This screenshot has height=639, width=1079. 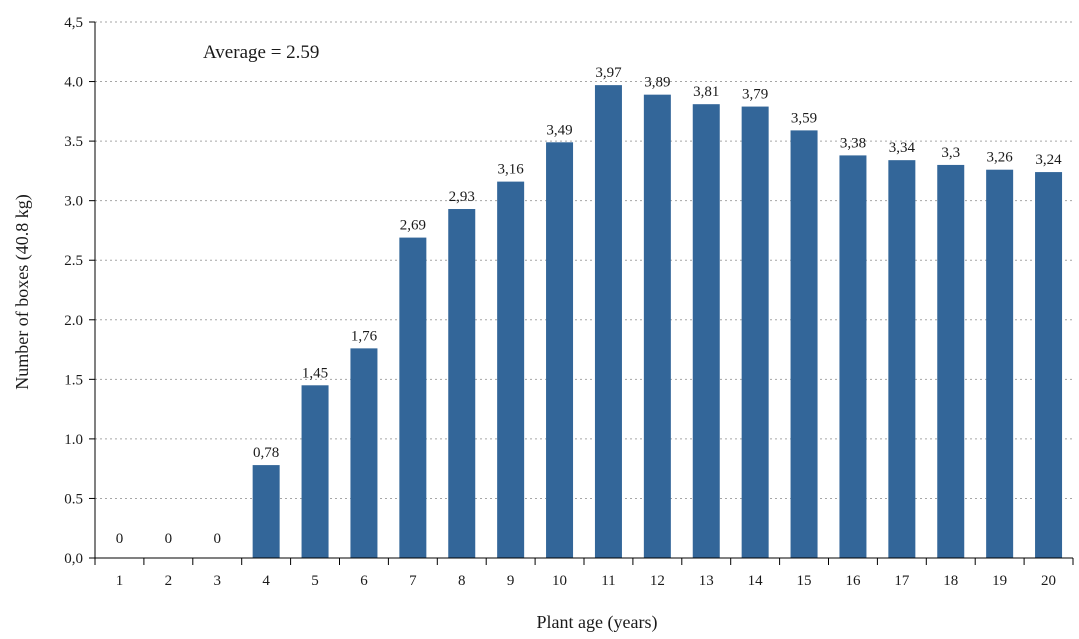 What do you see at coordinates (73, 83) in the screenshot?
I see `y-tick-label: 4.0` at bounding box center [73, 83].